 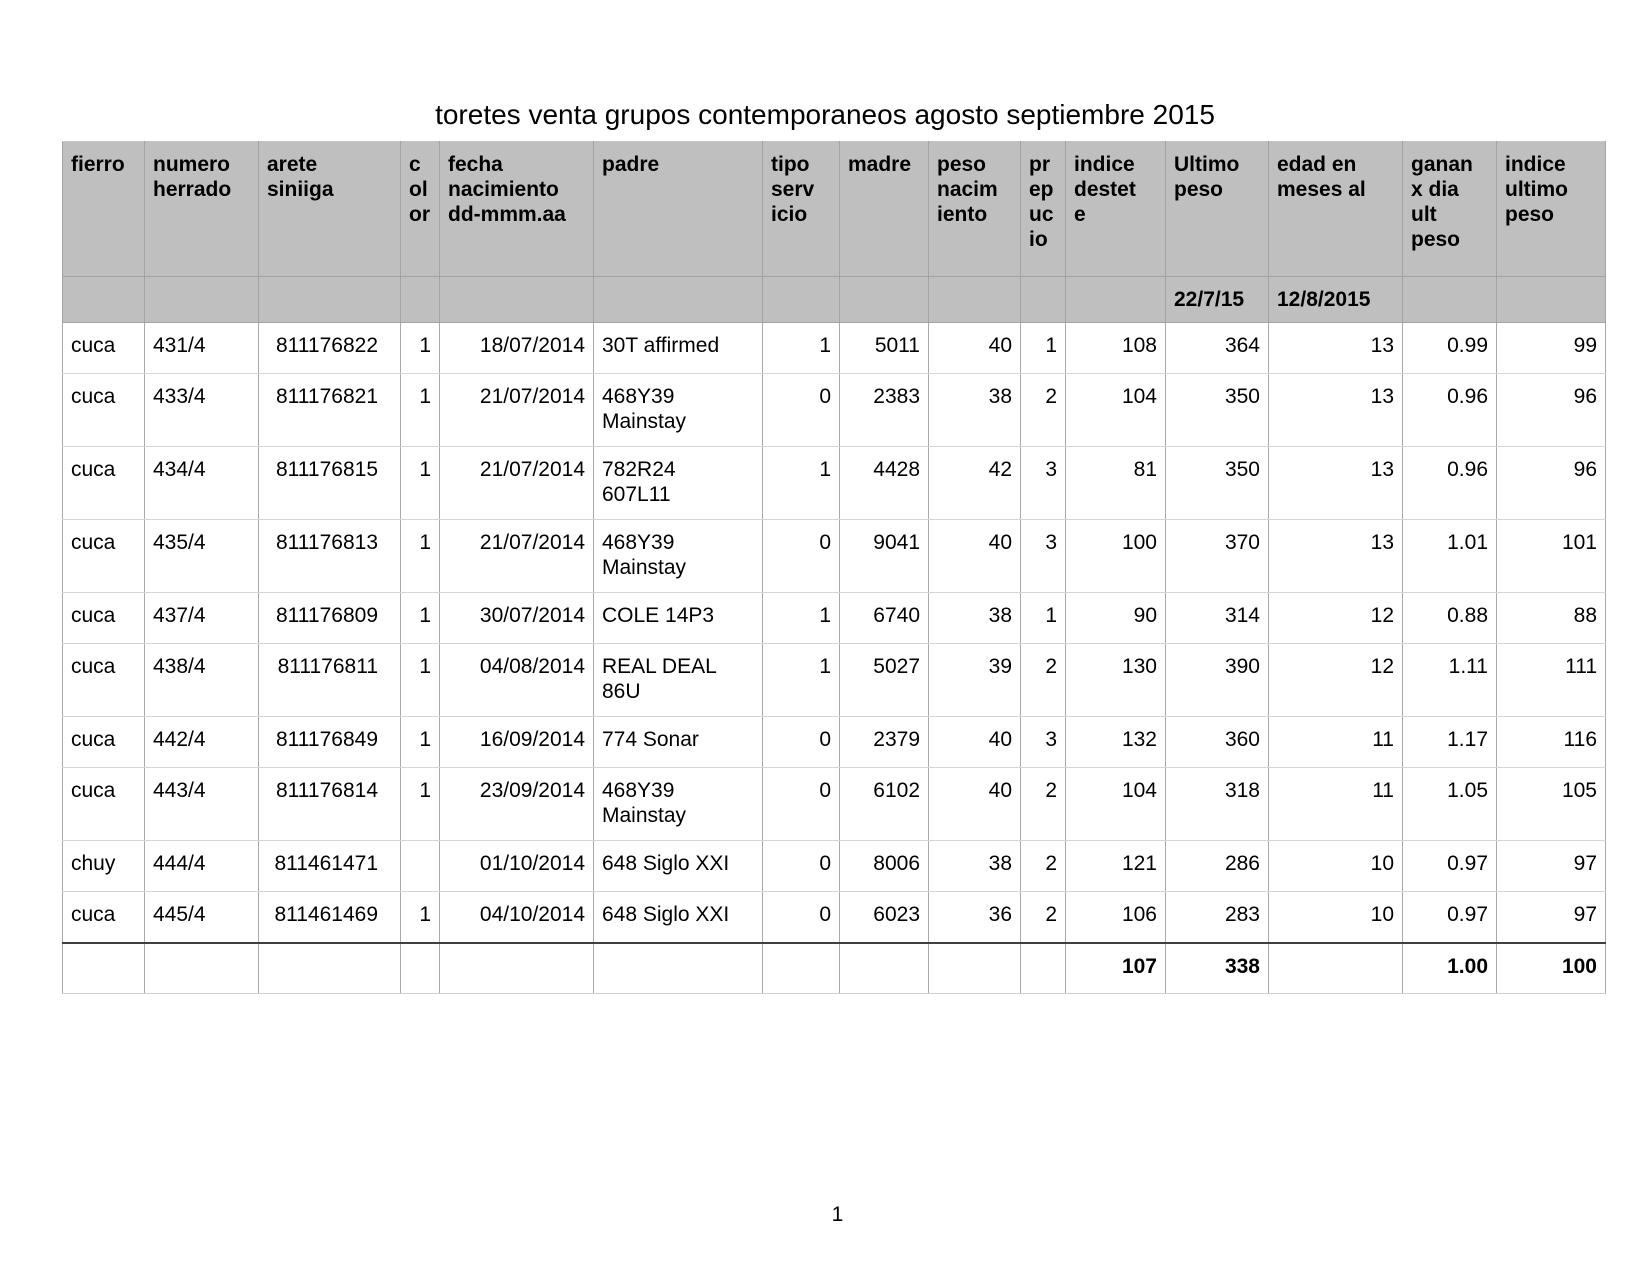 I want to click on cell-edad-meses: 10, so click(x=1335, y=866).